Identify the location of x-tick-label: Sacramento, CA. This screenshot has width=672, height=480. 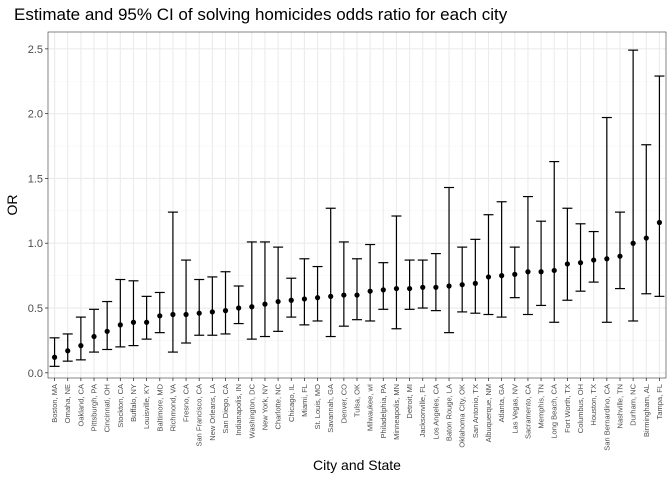
(527, 411).